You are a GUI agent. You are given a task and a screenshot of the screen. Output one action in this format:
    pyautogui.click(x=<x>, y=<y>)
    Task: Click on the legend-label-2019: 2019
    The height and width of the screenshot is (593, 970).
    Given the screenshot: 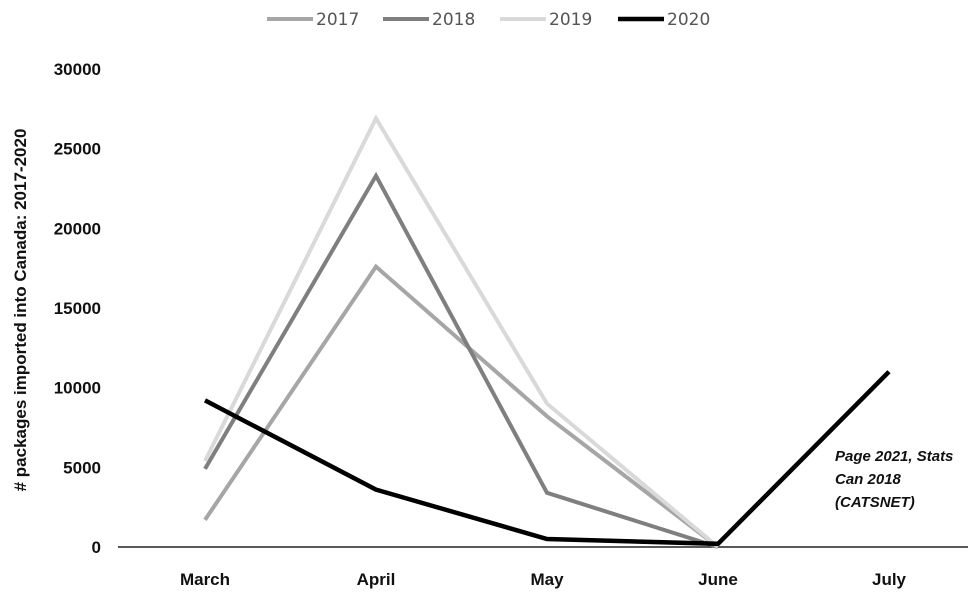 What is the action you would take?
    pyautogui.click(x=570, y=20)
    